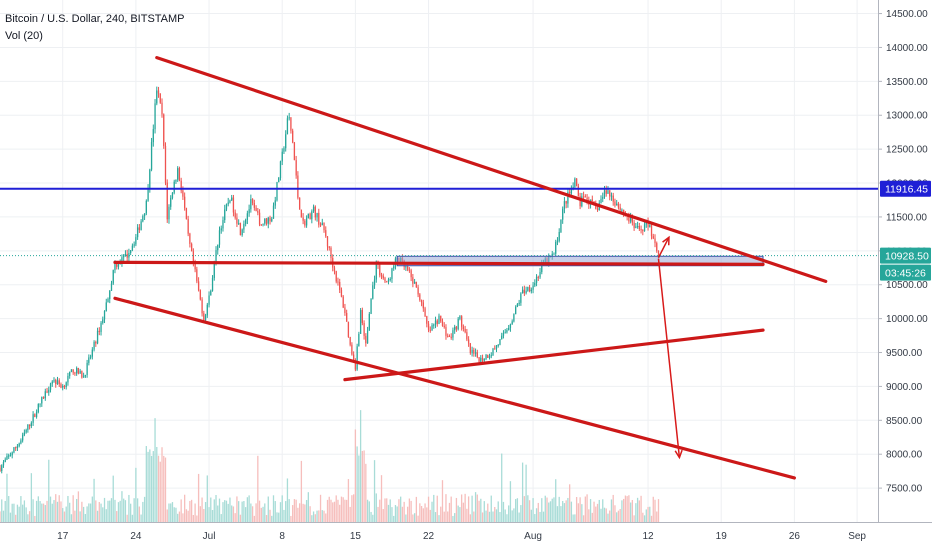  Describe the element at coordinates (904, 353) in the screenshot. I see `price-tick-label: 9500.00` at that location.